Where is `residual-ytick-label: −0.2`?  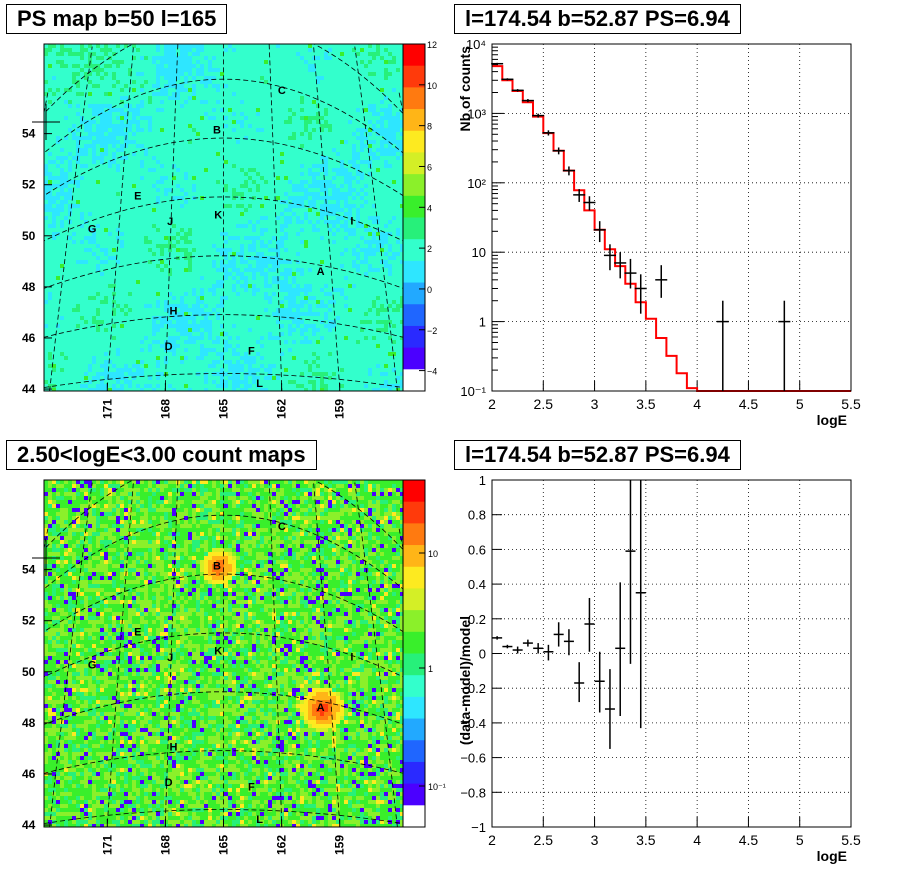 residual-ytick-label: −0.2 is located at coordinates (473, 688).